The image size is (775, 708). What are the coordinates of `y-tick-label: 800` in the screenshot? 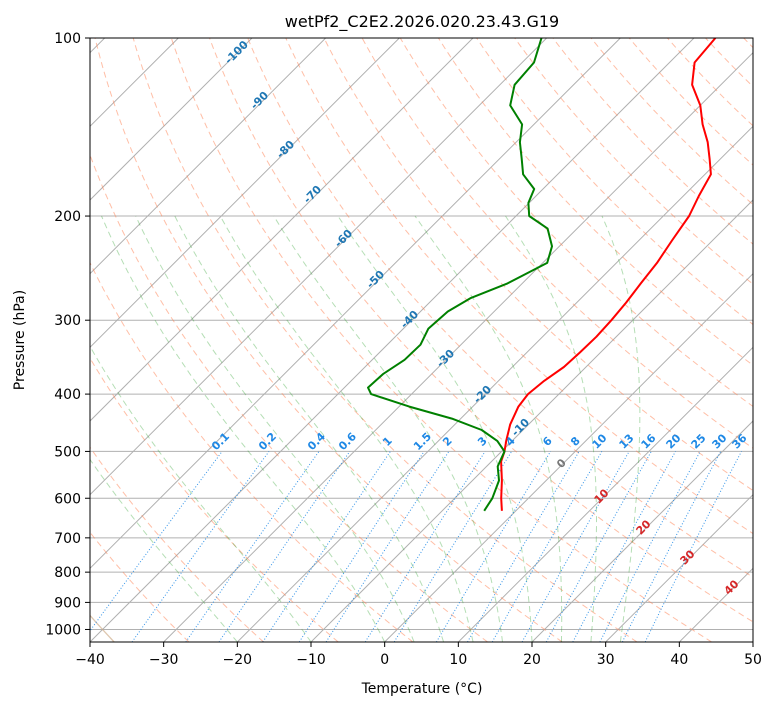 It's located at (67, 573).